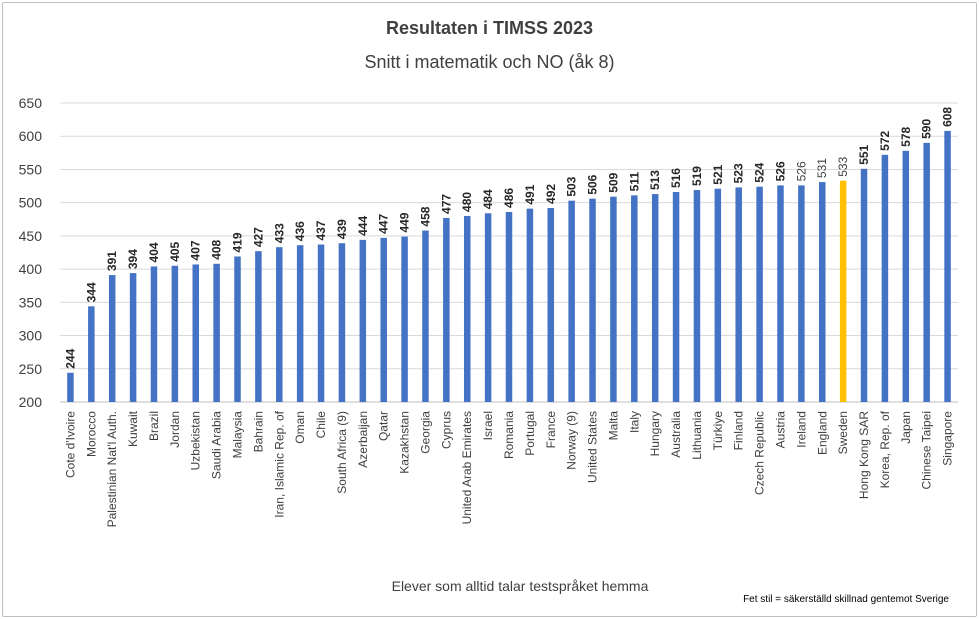 The width and height of the screenshot is (979, 619). I want to click on category-label: Jordan, so click(175, 429).